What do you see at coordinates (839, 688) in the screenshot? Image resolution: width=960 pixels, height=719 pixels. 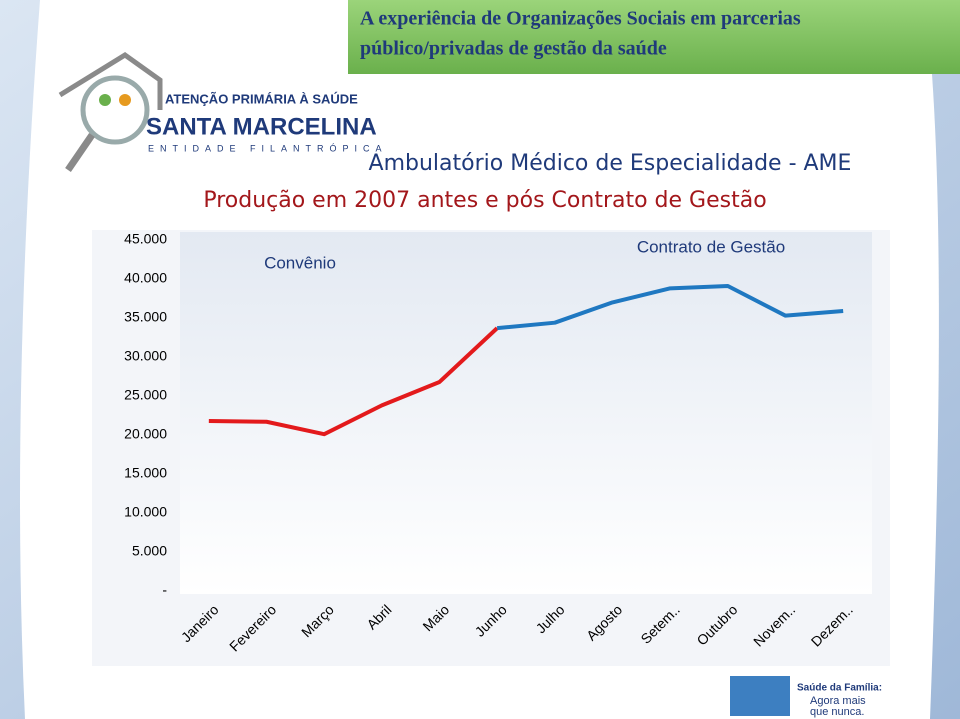 I see `footer-text: Saúde da Família:` at bounding box center [839, 688].